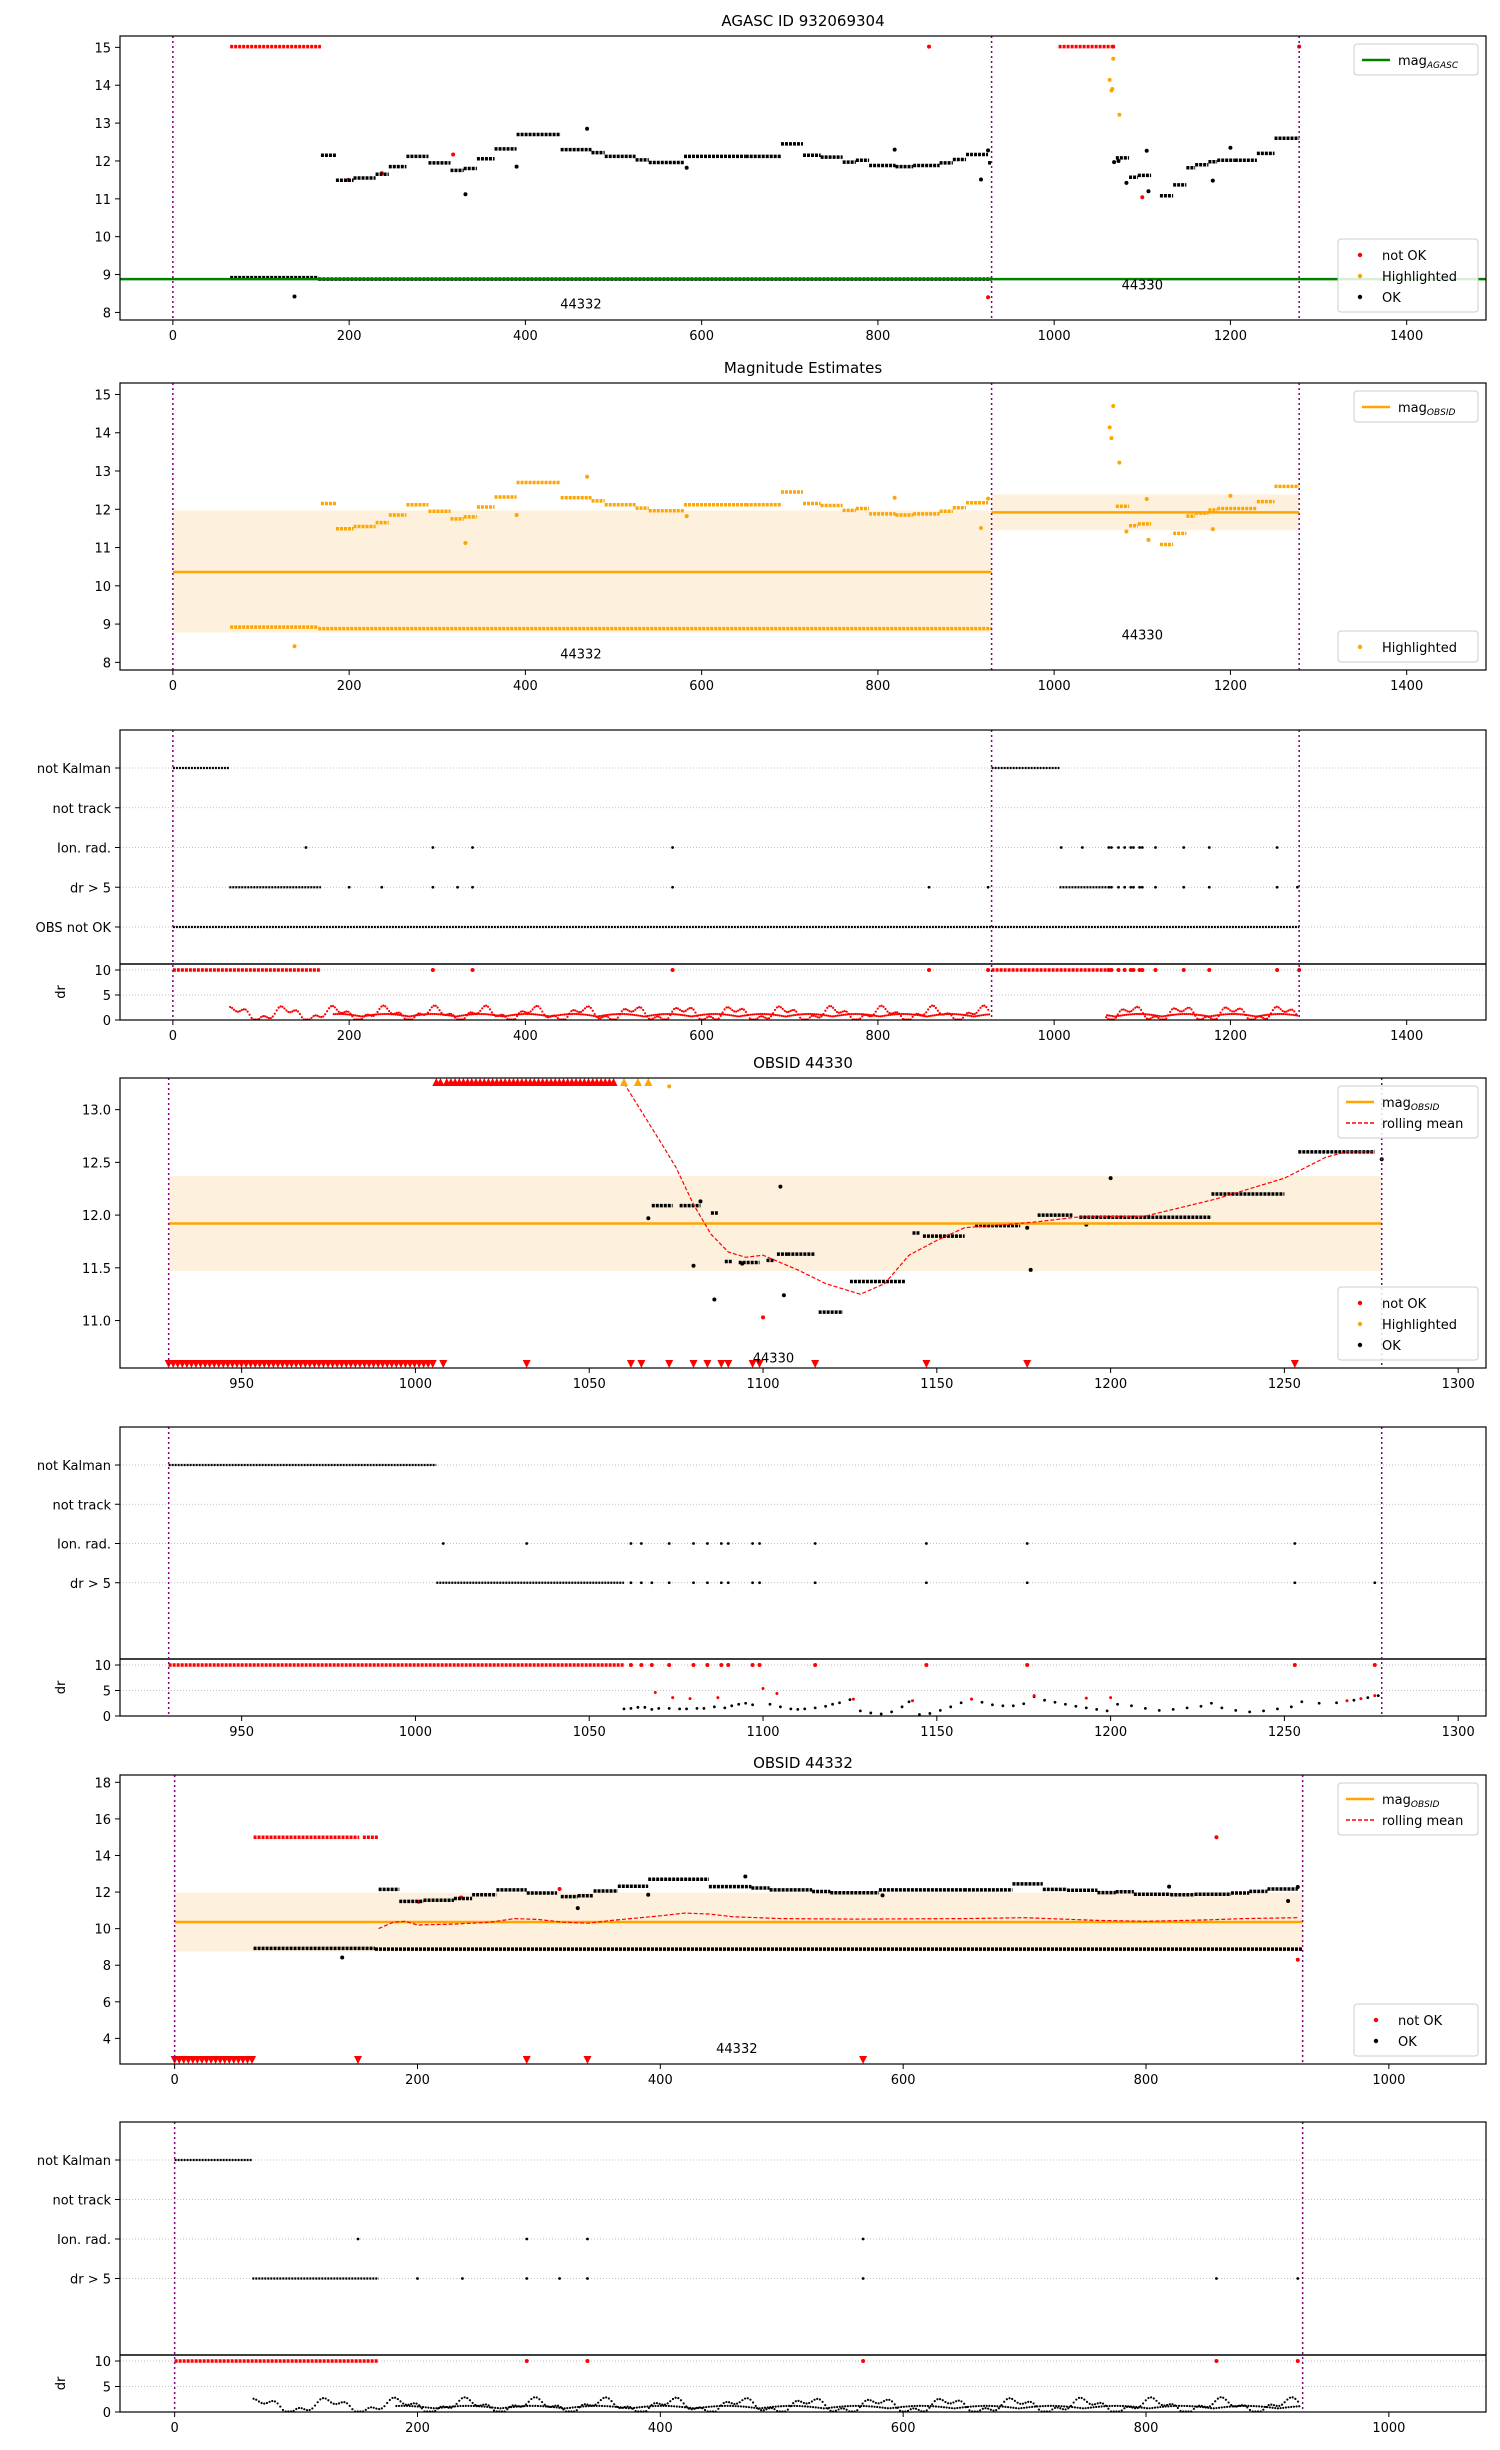 Image resolution: width=1500 pixels, height=2450 pixels. Describe the element at coordinates (589, 1732) in the screenshot. I see `x-tick-label: 1050` at that location.